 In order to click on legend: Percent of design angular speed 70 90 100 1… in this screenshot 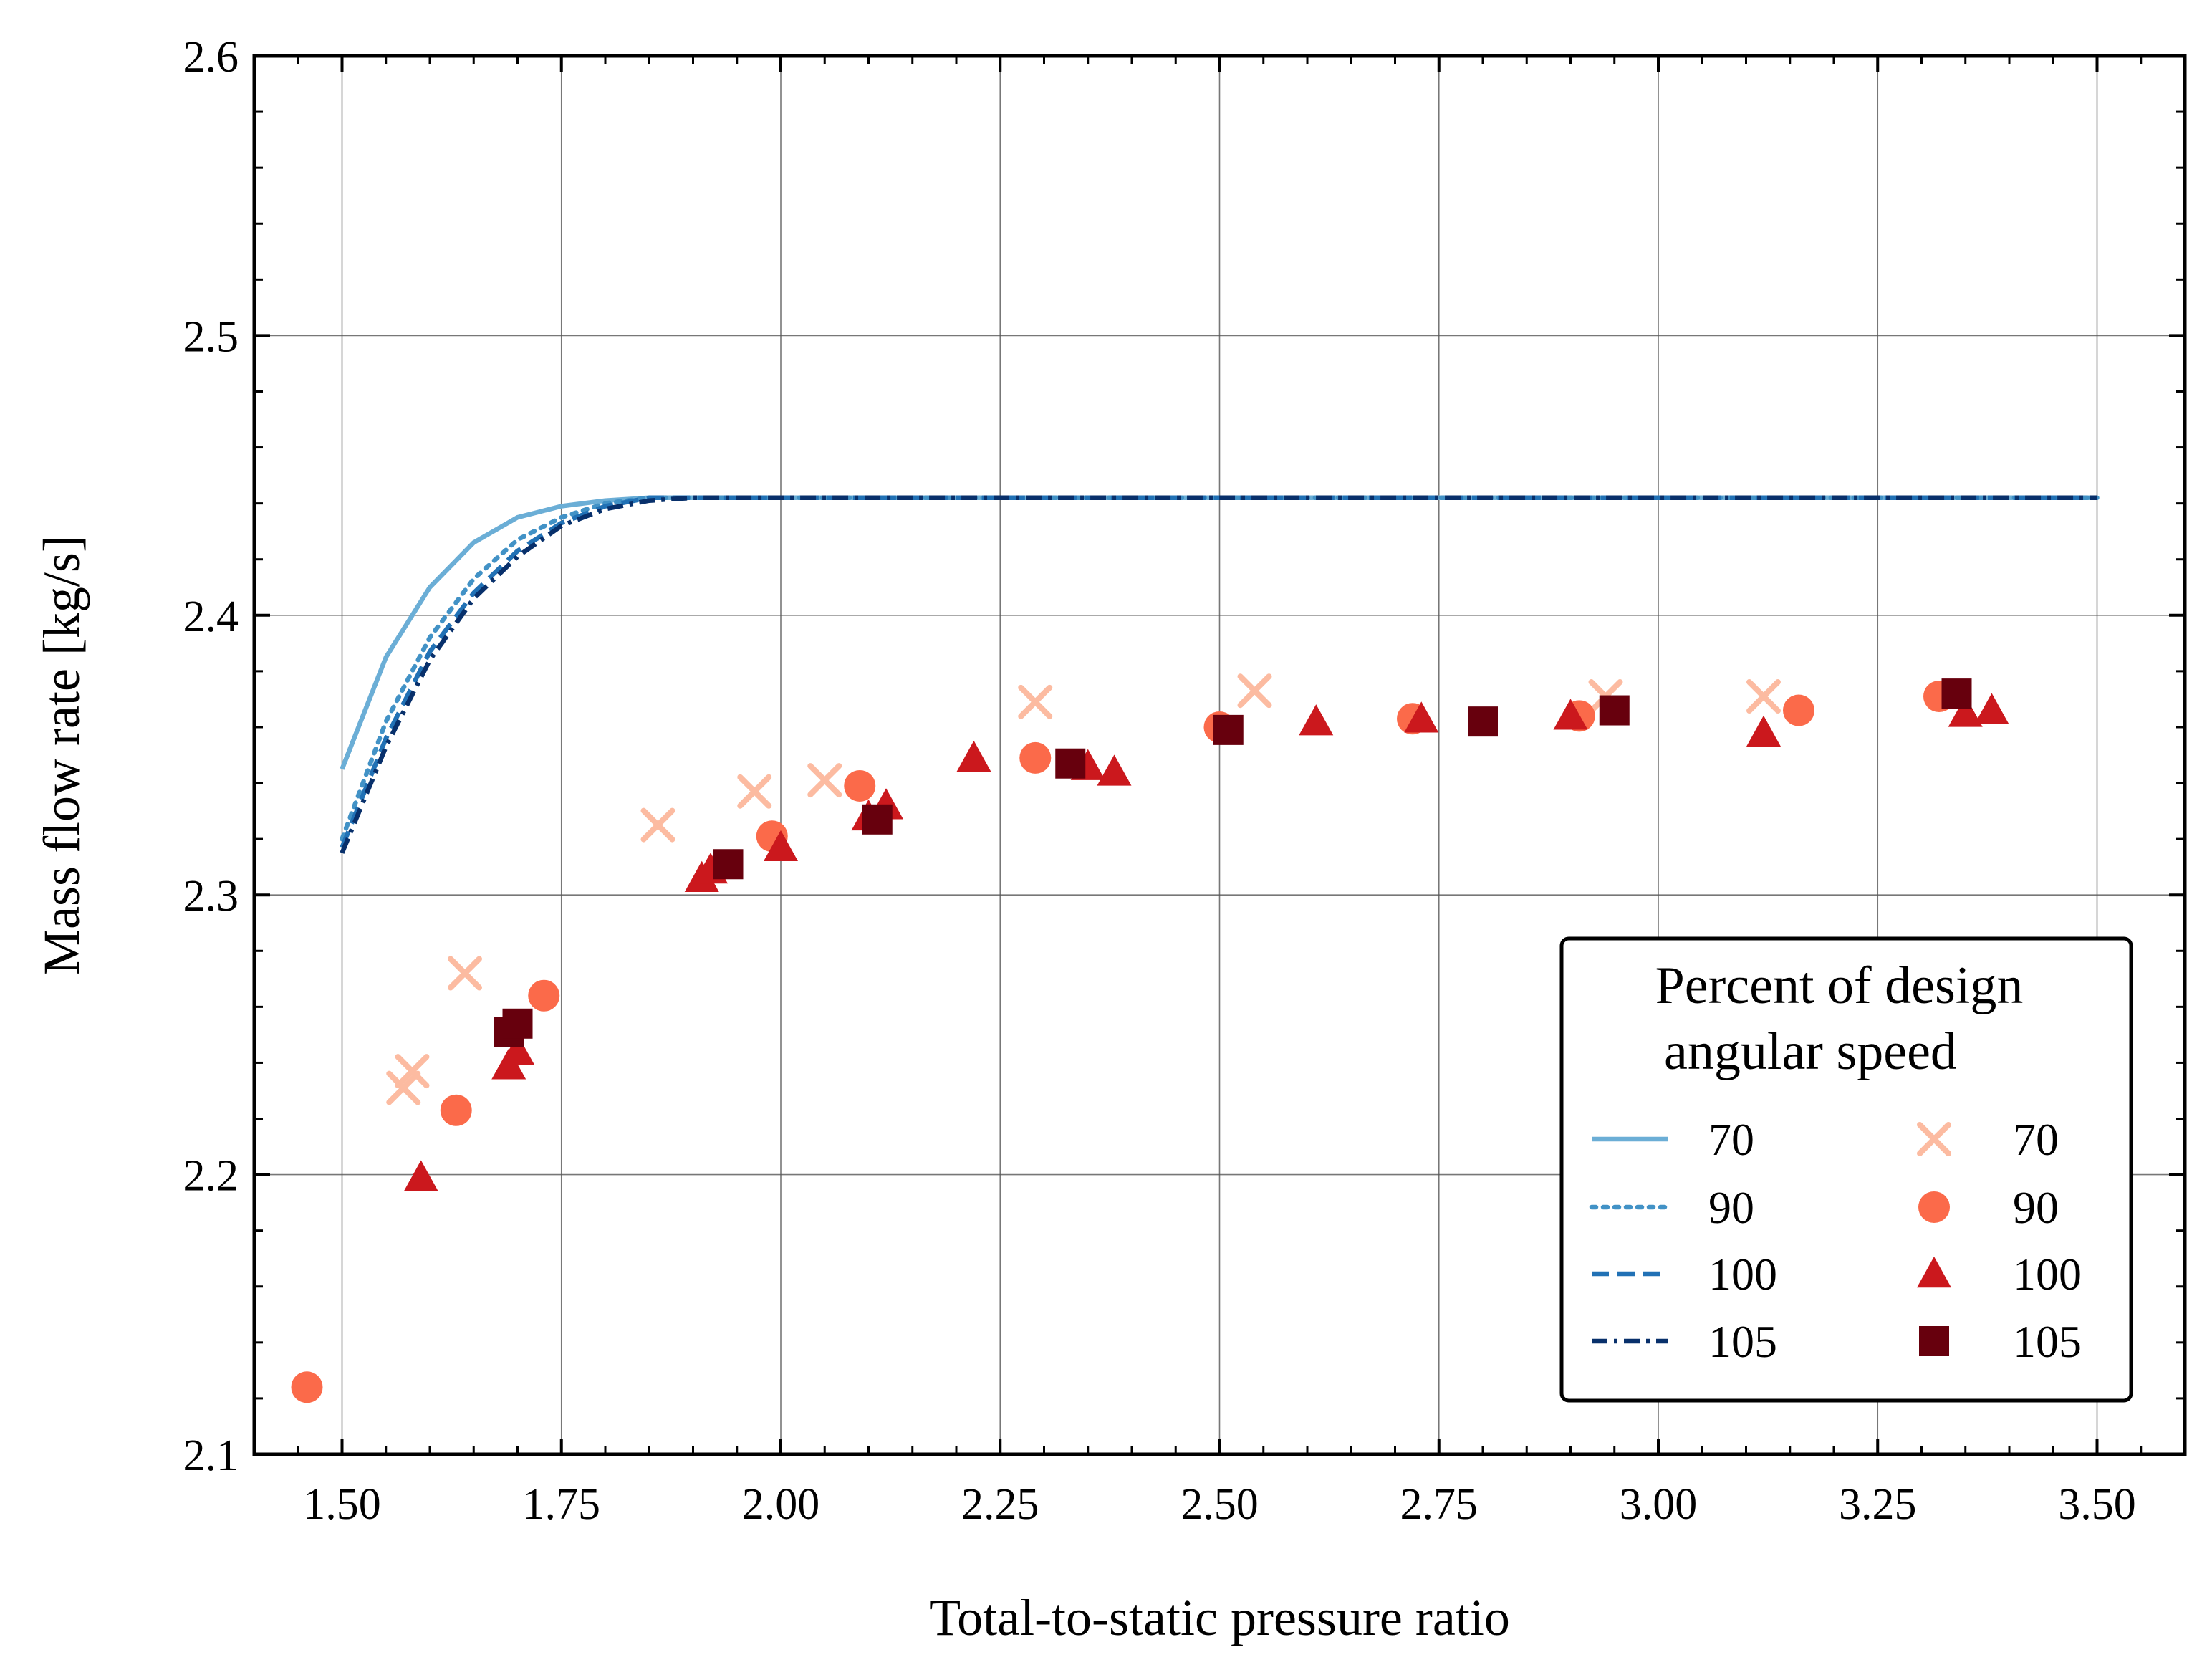, I will do `click(1846, 1169)`.